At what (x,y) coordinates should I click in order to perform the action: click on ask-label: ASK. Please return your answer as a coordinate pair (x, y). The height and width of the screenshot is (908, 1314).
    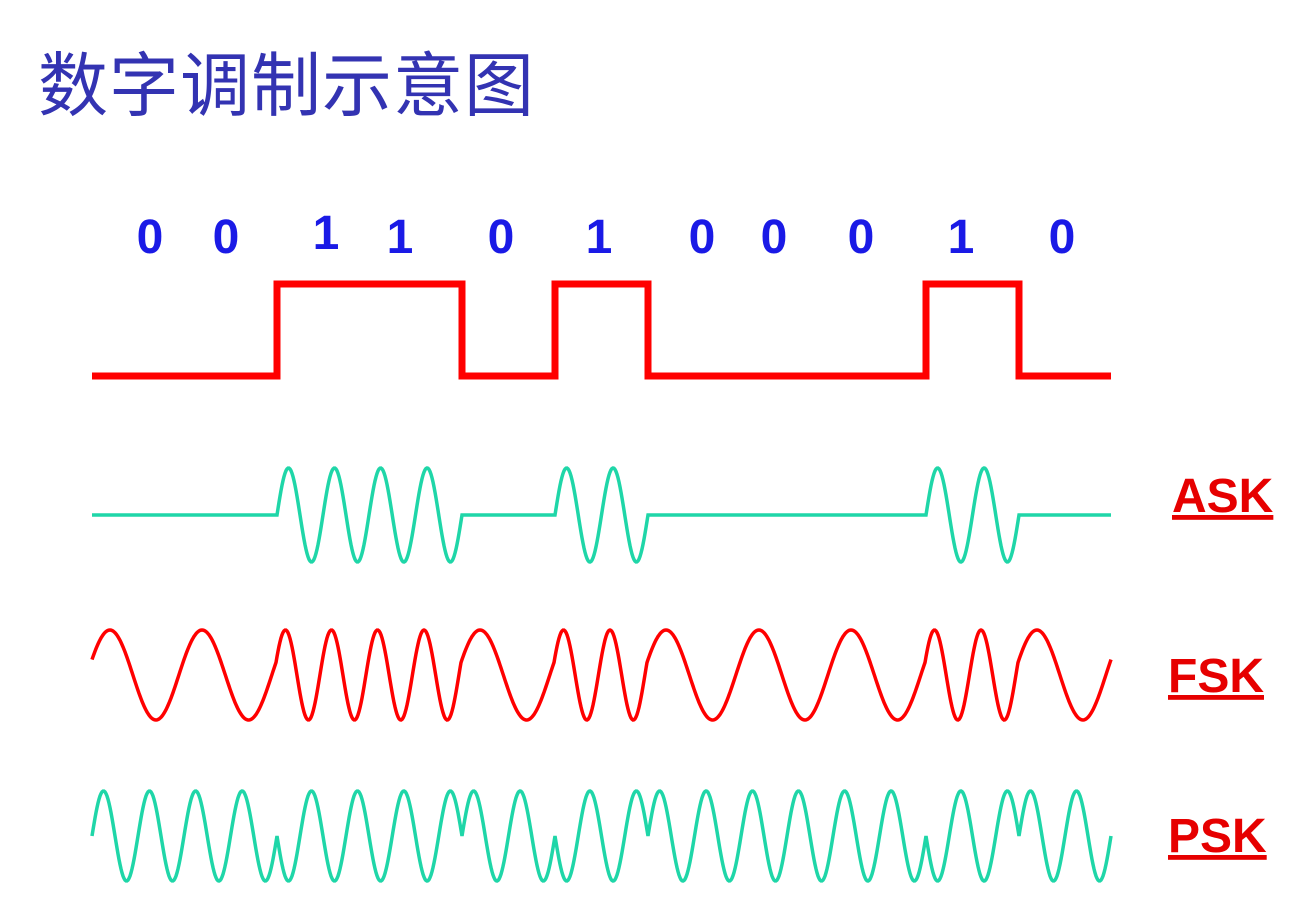
    Looking at the image, I should click on (1223, 496).